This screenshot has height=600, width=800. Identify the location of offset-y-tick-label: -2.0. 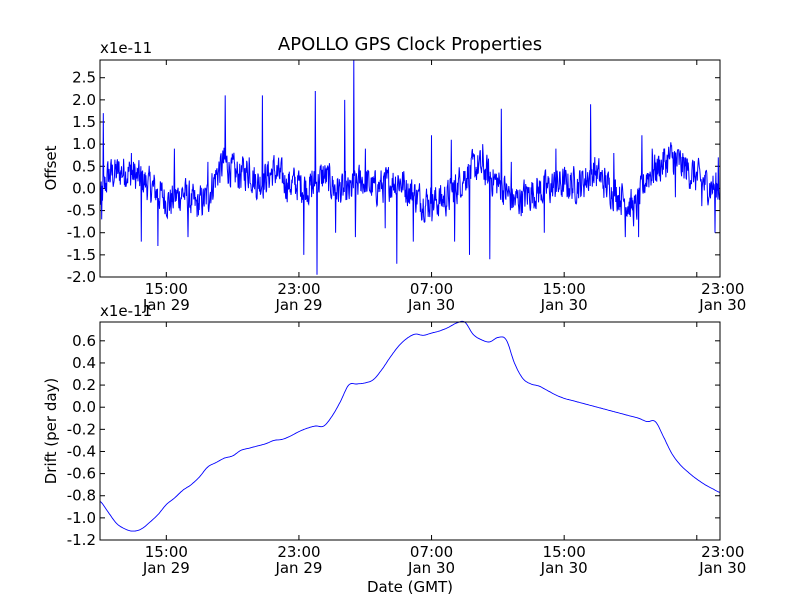
(81, 277).